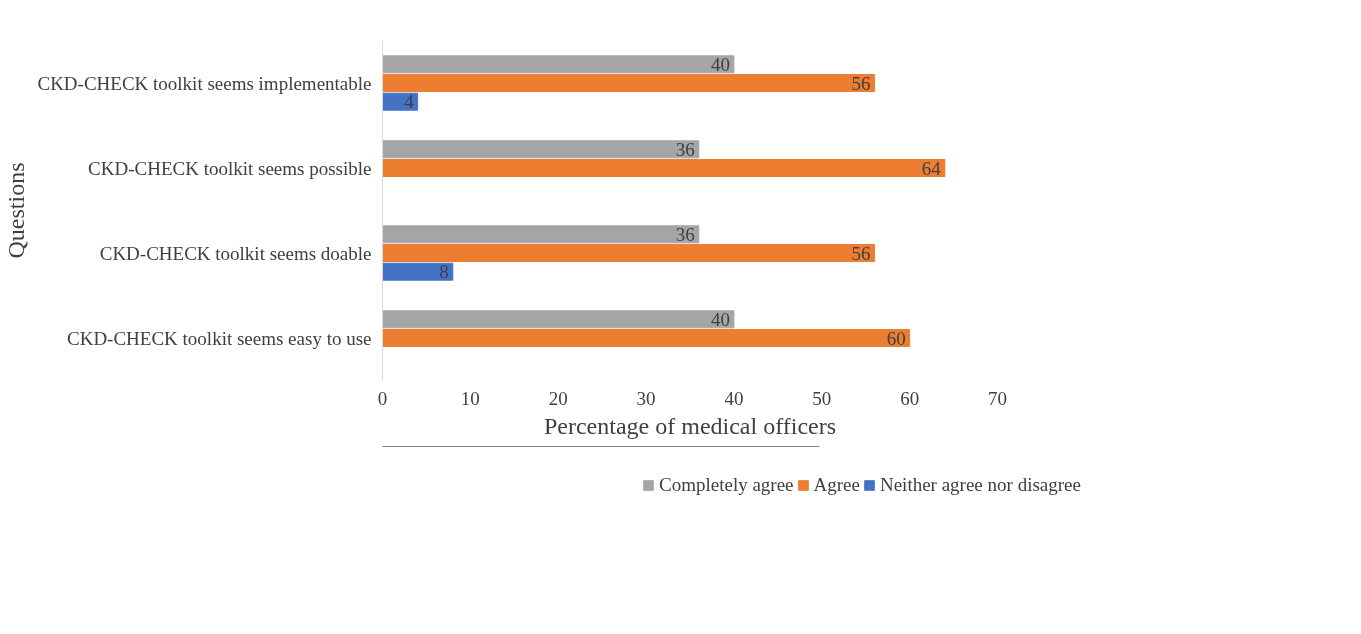 Image resolution: width=1361 pixels, height=634 pixels. I want to click on x-tick-label: 20, so click(558, 398).